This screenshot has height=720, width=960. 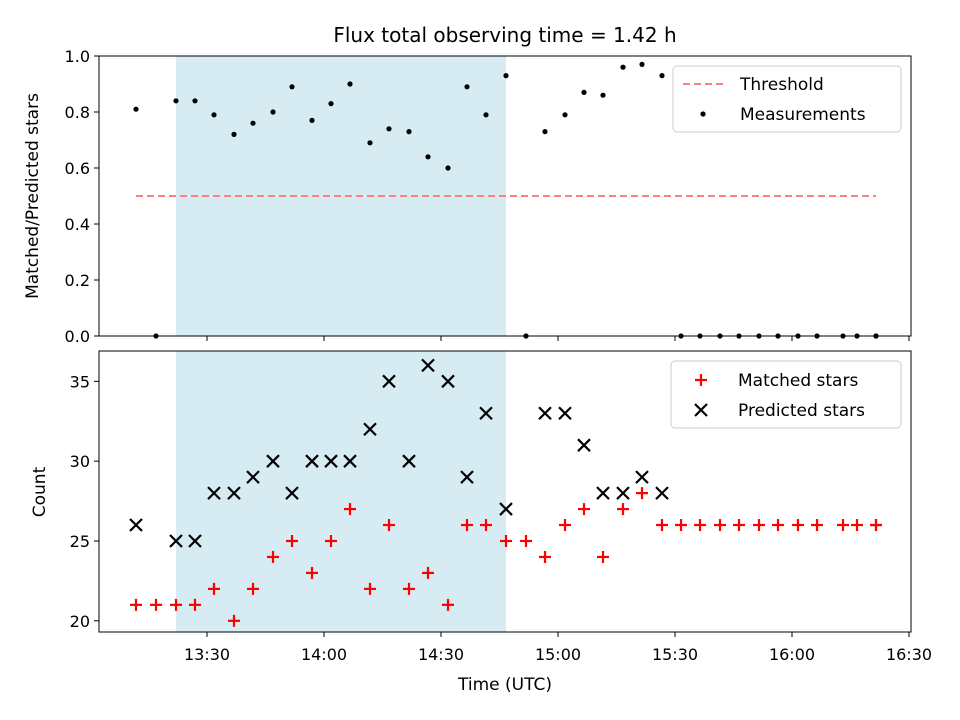 I want to click on x-tick-label: 16:00, so click(x=792, y=654).